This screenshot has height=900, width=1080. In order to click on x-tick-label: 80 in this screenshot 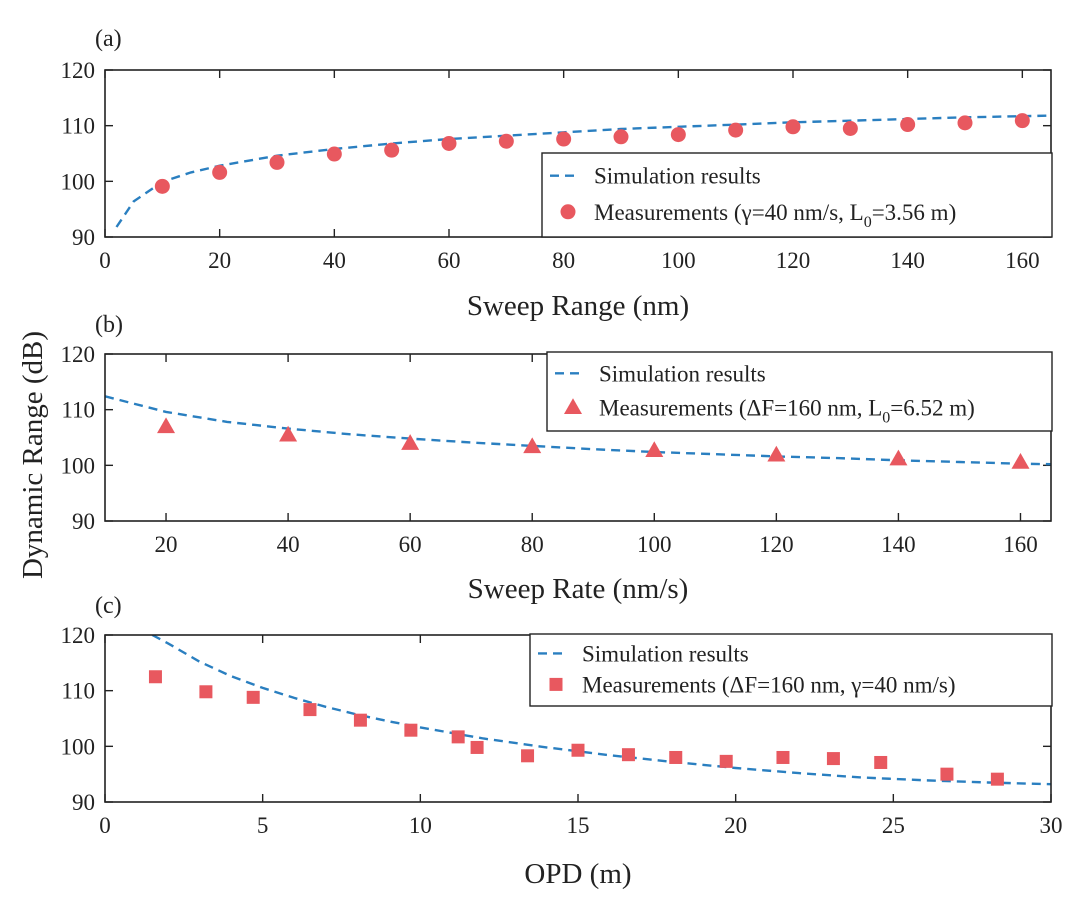, I will do `click(532, 544)`.